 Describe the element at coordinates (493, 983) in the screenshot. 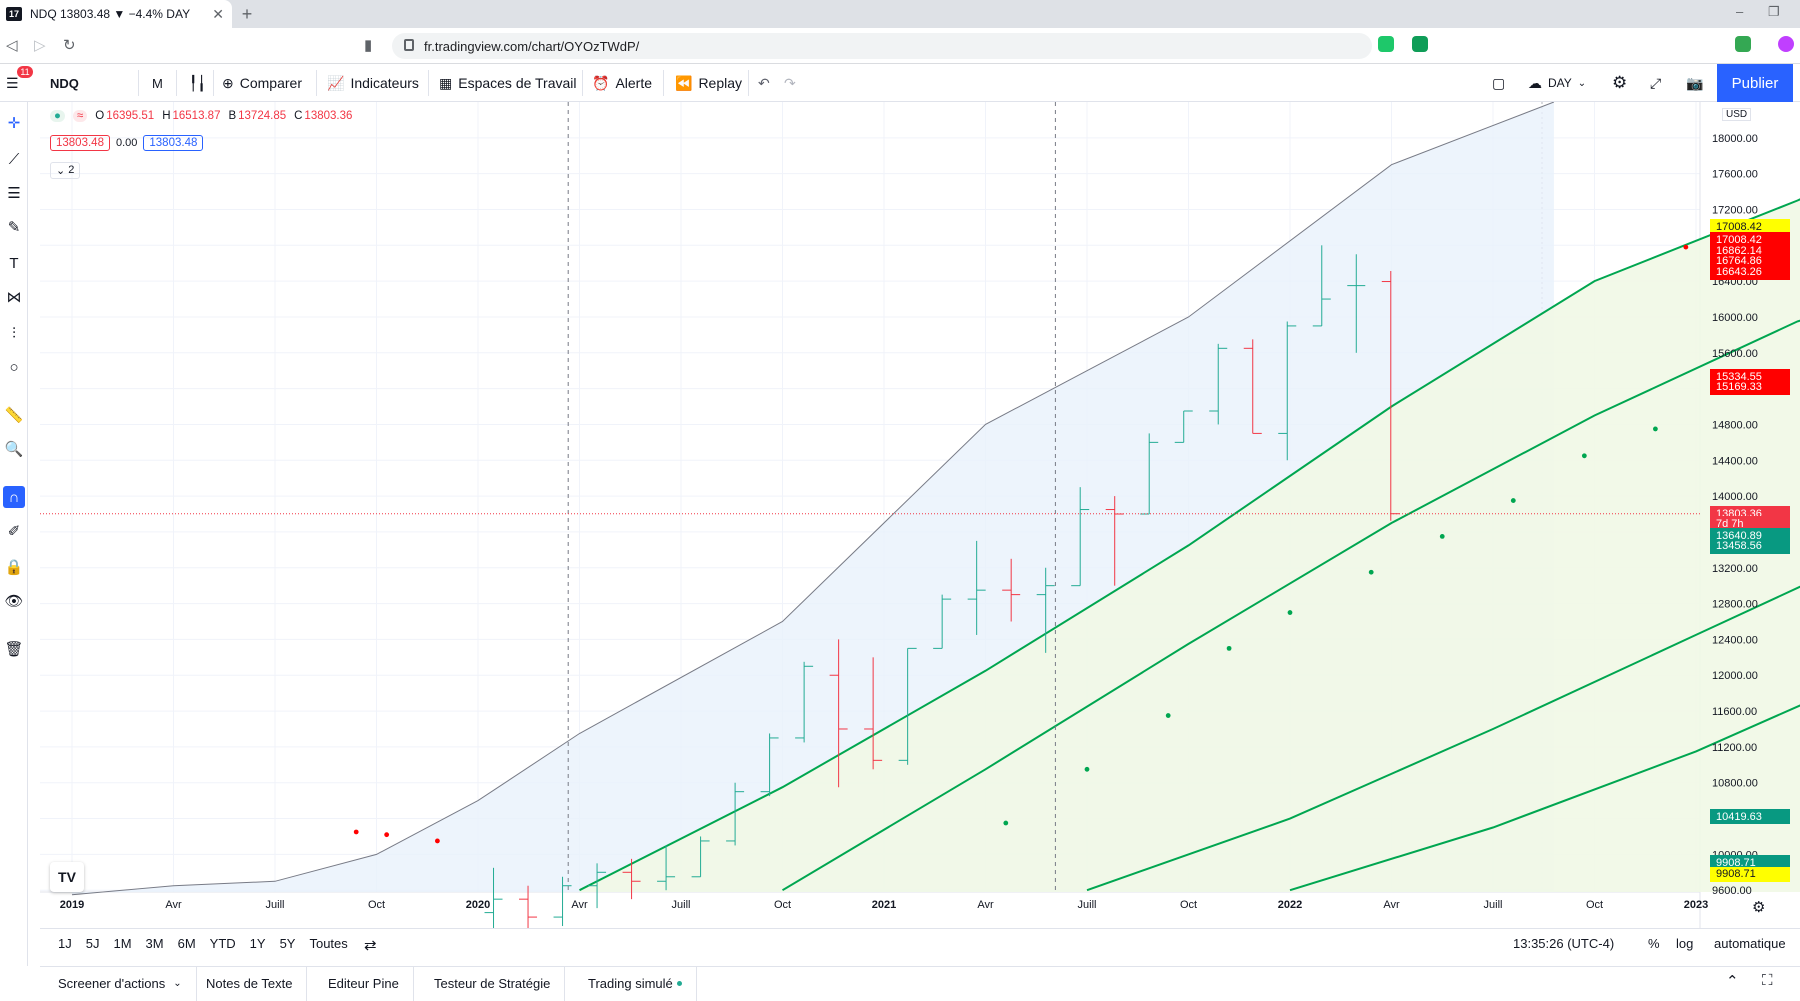

I see `tab-strategy-tester: Testeur de Stratégie` at that location.